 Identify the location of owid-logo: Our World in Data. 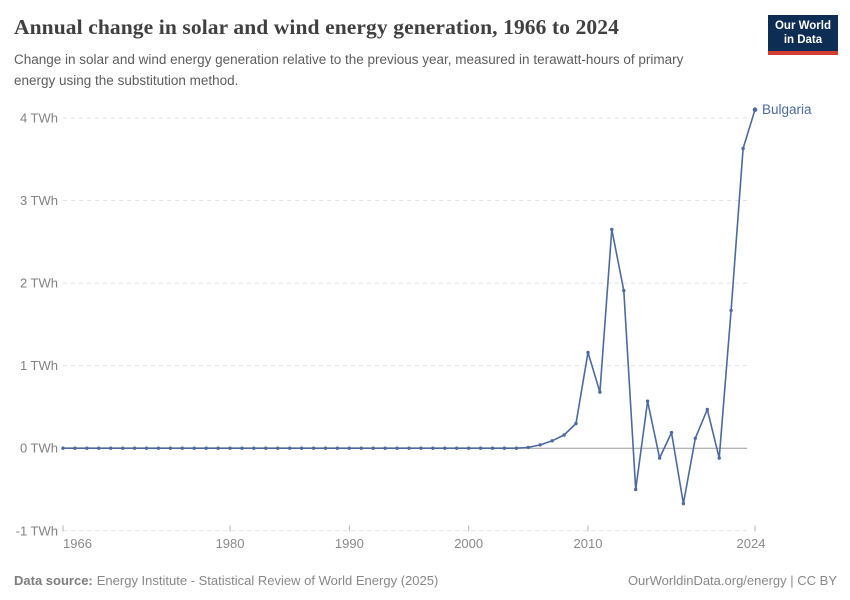
(802, 35).